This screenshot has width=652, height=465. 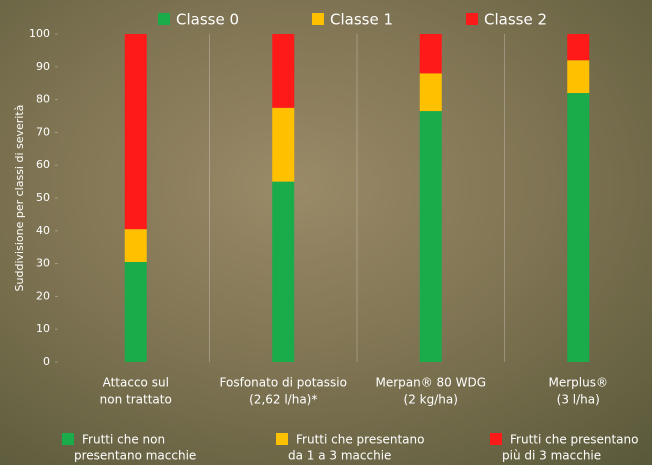 I want to click on legend-label: Classe 1, so click(x=361, y=20).